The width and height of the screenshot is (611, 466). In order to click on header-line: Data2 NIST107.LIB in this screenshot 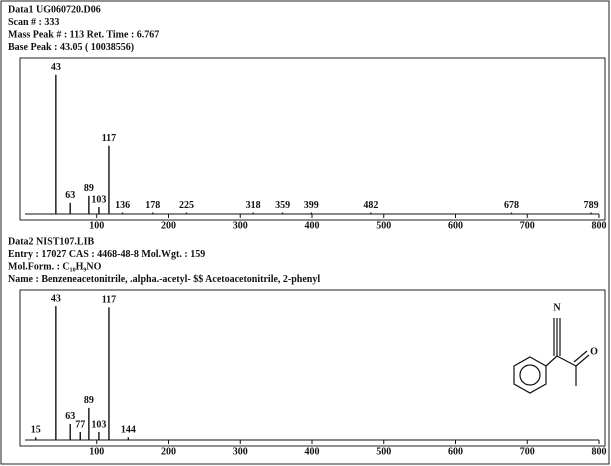, I will do `click(51, 241)`.